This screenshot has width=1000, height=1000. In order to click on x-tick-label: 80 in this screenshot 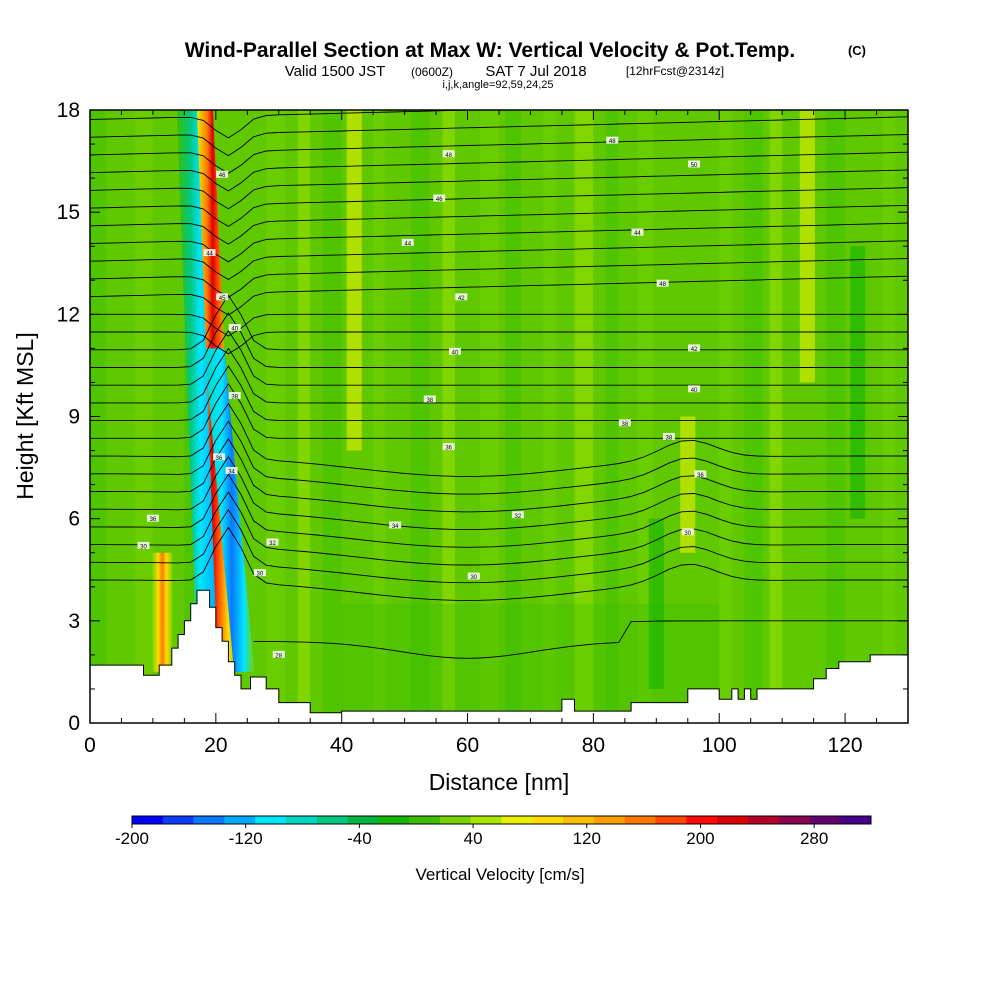, I will do `click(593, 745)`.